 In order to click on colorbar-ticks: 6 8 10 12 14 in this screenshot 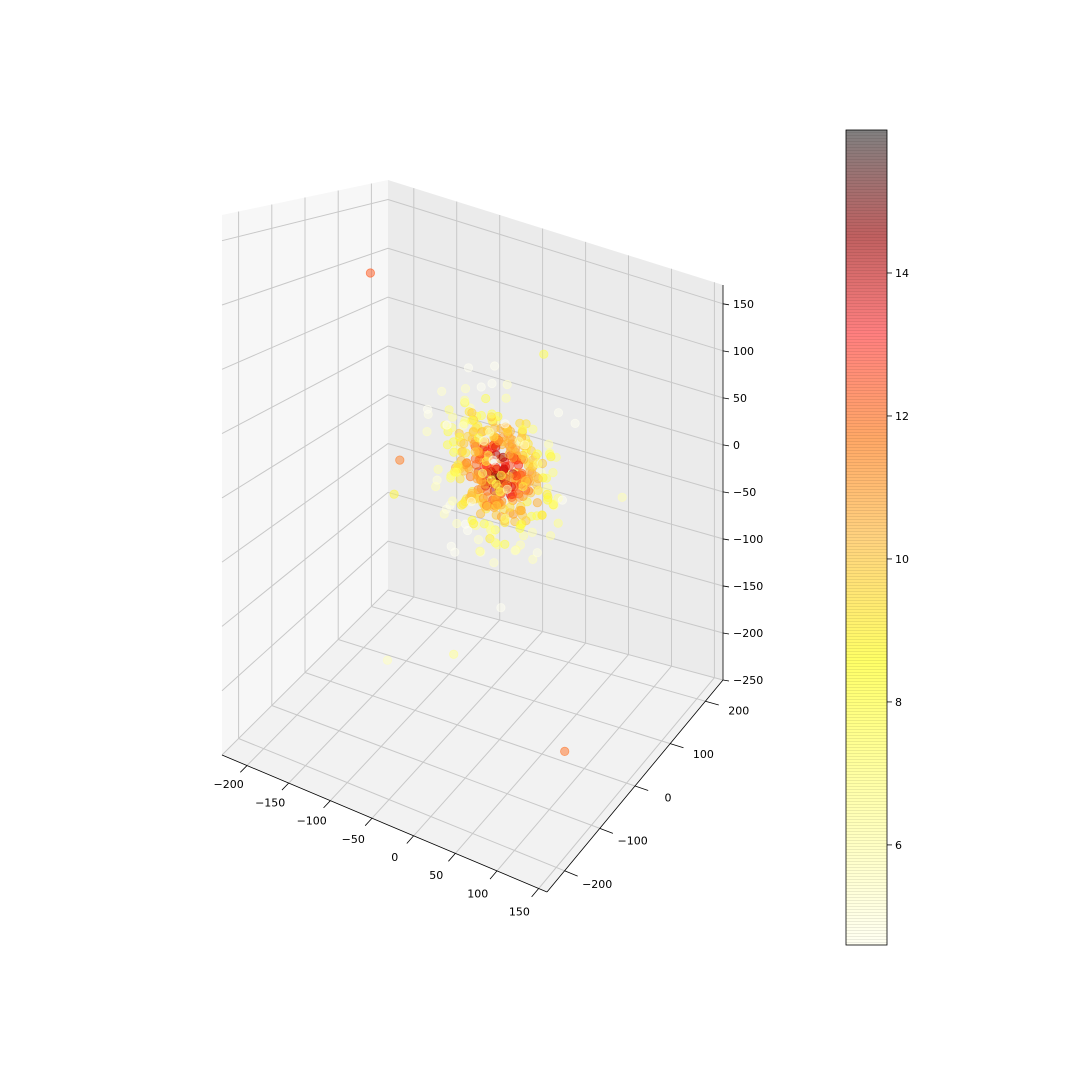, I will do `click(898, 559)`.